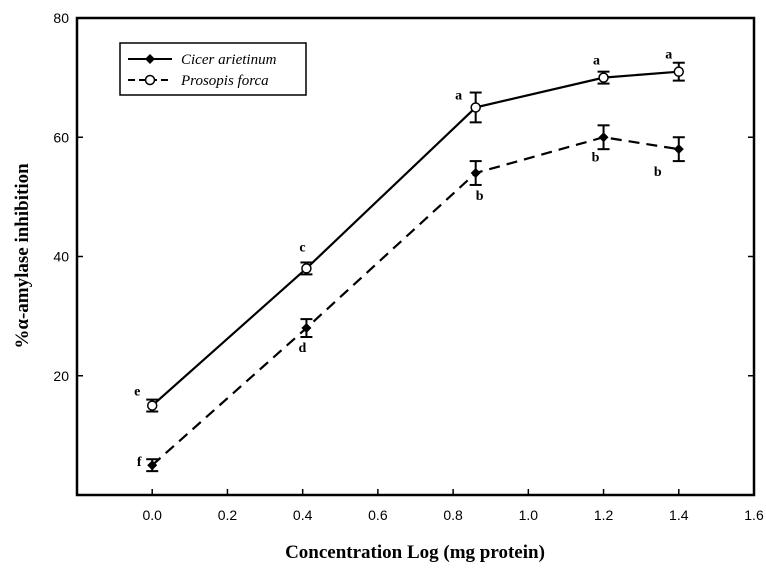 Image resolution: width=766 pixels, height=570 pixels. I want to click on significance-letter: f, so click(139, 462).